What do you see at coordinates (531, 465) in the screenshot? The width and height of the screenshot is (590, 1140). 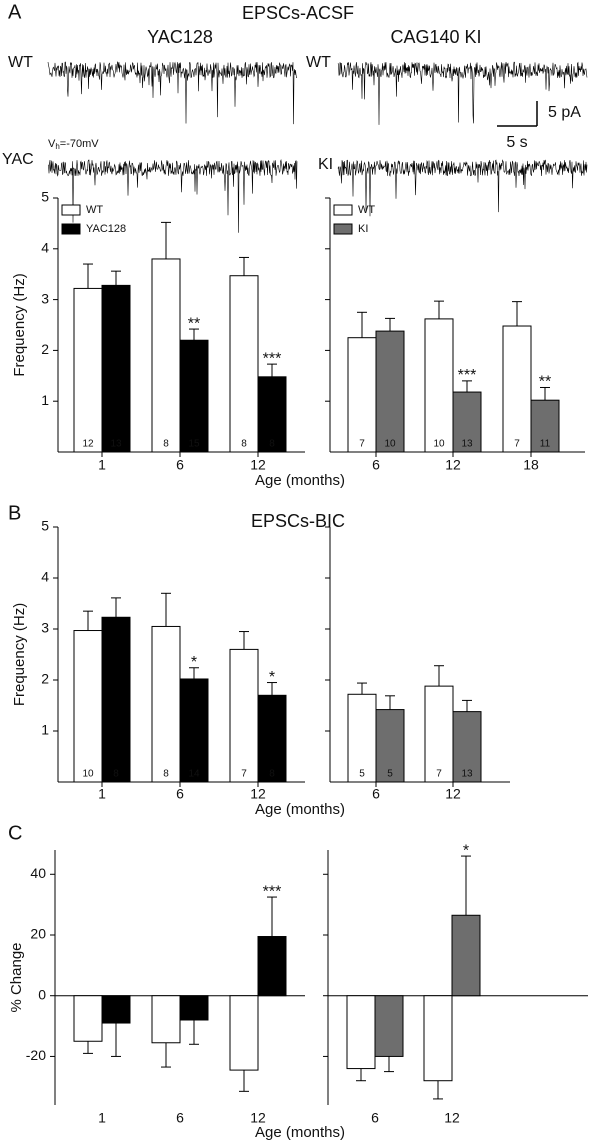 I see `x-tick-label: 18` at bounding box center [531, 465].